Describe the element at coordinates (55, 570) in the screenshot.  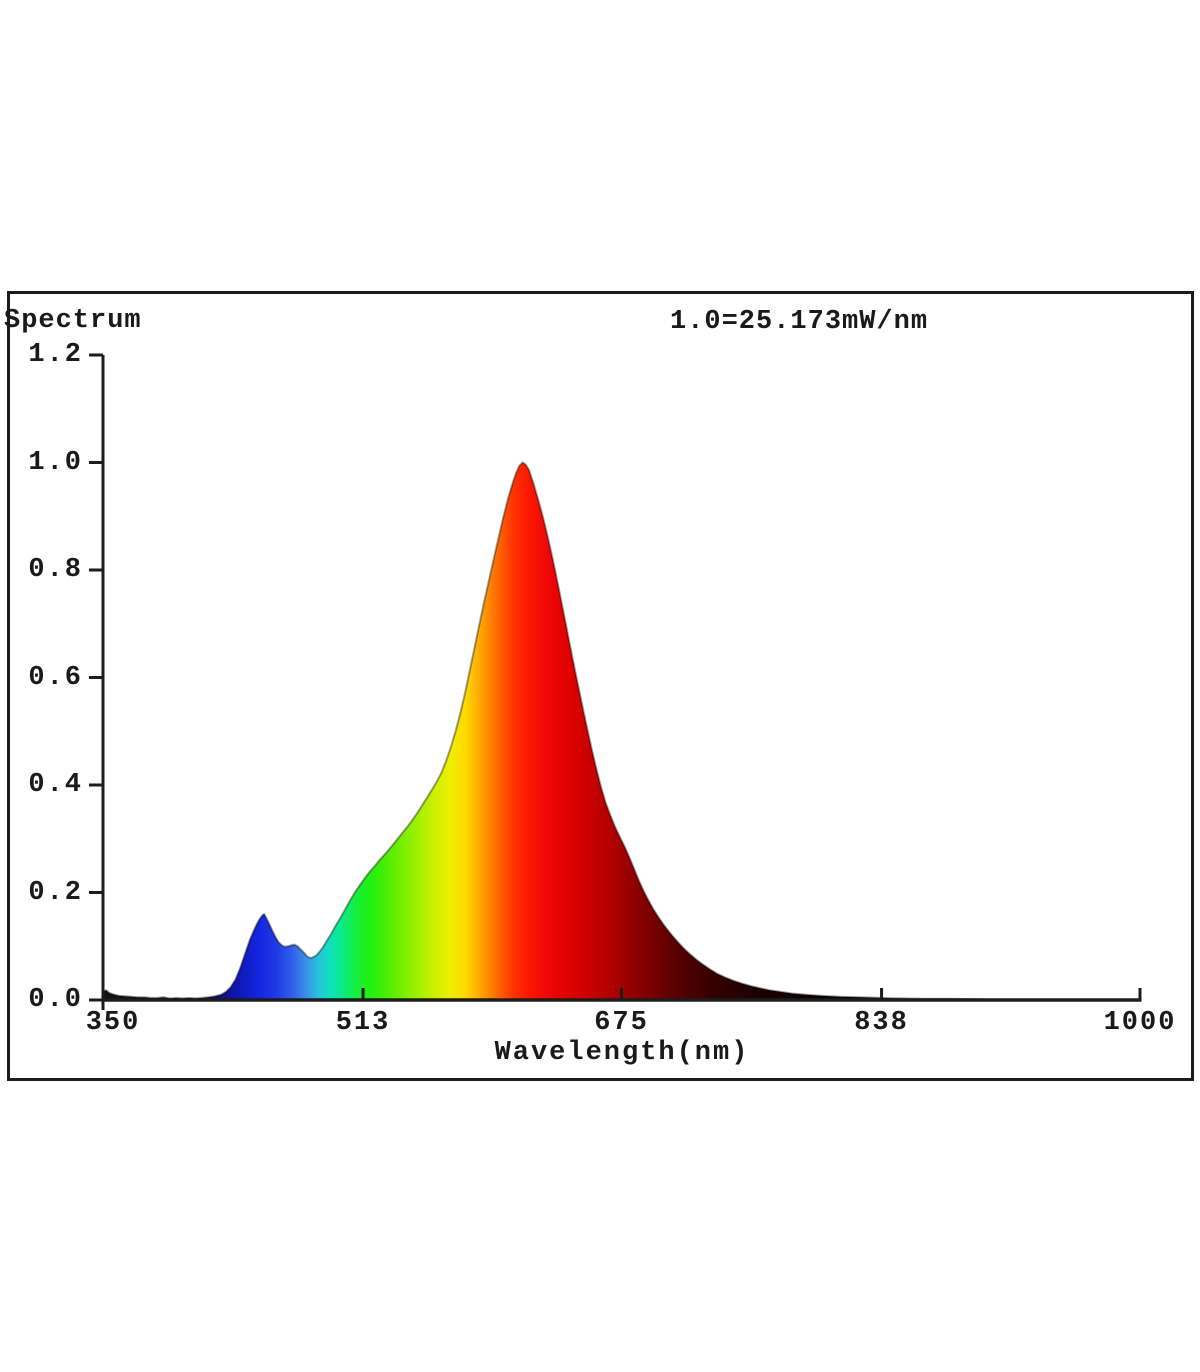
I see `y-tick-label: 0.8` at that location.